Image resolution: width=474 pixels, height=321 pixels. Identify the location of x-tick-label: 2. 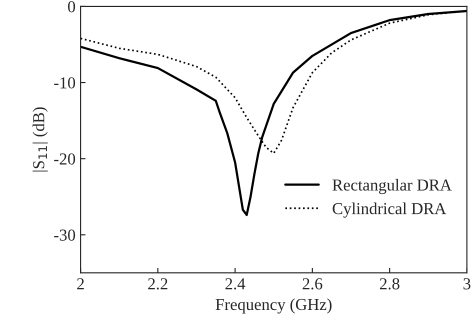
(80, 284).